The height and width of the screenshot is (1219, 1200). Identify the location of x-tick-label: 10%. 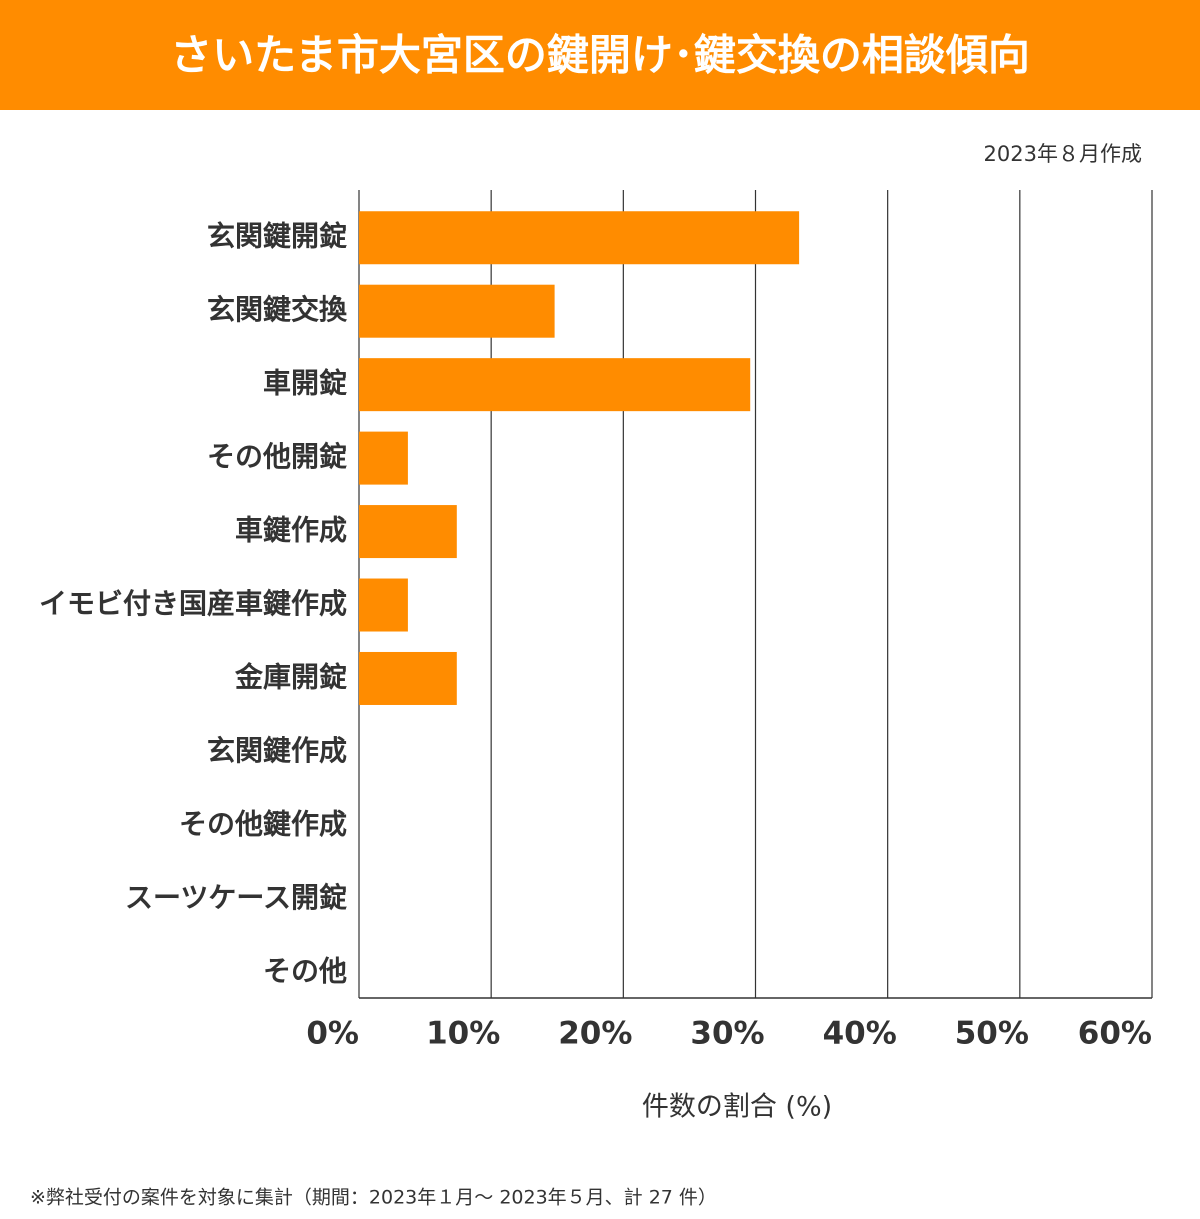
(463, 1034).